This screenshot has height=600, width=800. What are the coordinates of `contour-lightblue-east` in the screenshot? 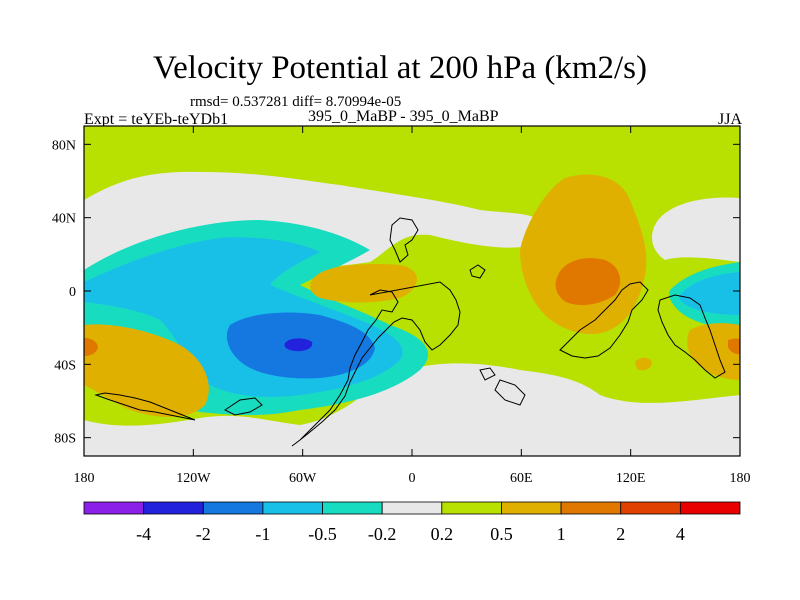 It's located at (709, 293).